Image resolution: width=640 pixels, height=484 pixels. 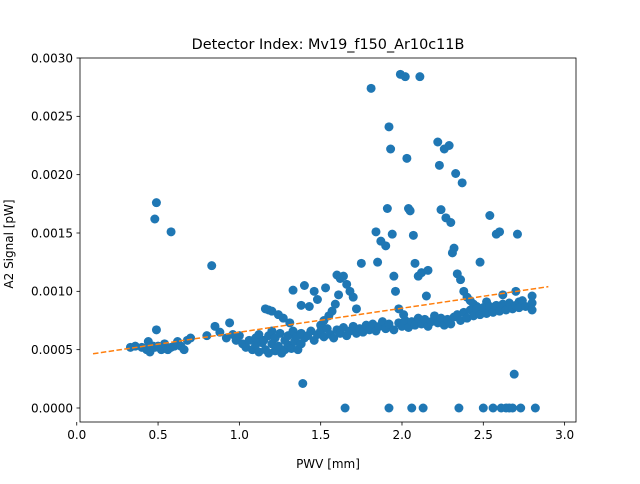 I want to click on y-tick-label: 0.0005, so click(x=52, y=350).